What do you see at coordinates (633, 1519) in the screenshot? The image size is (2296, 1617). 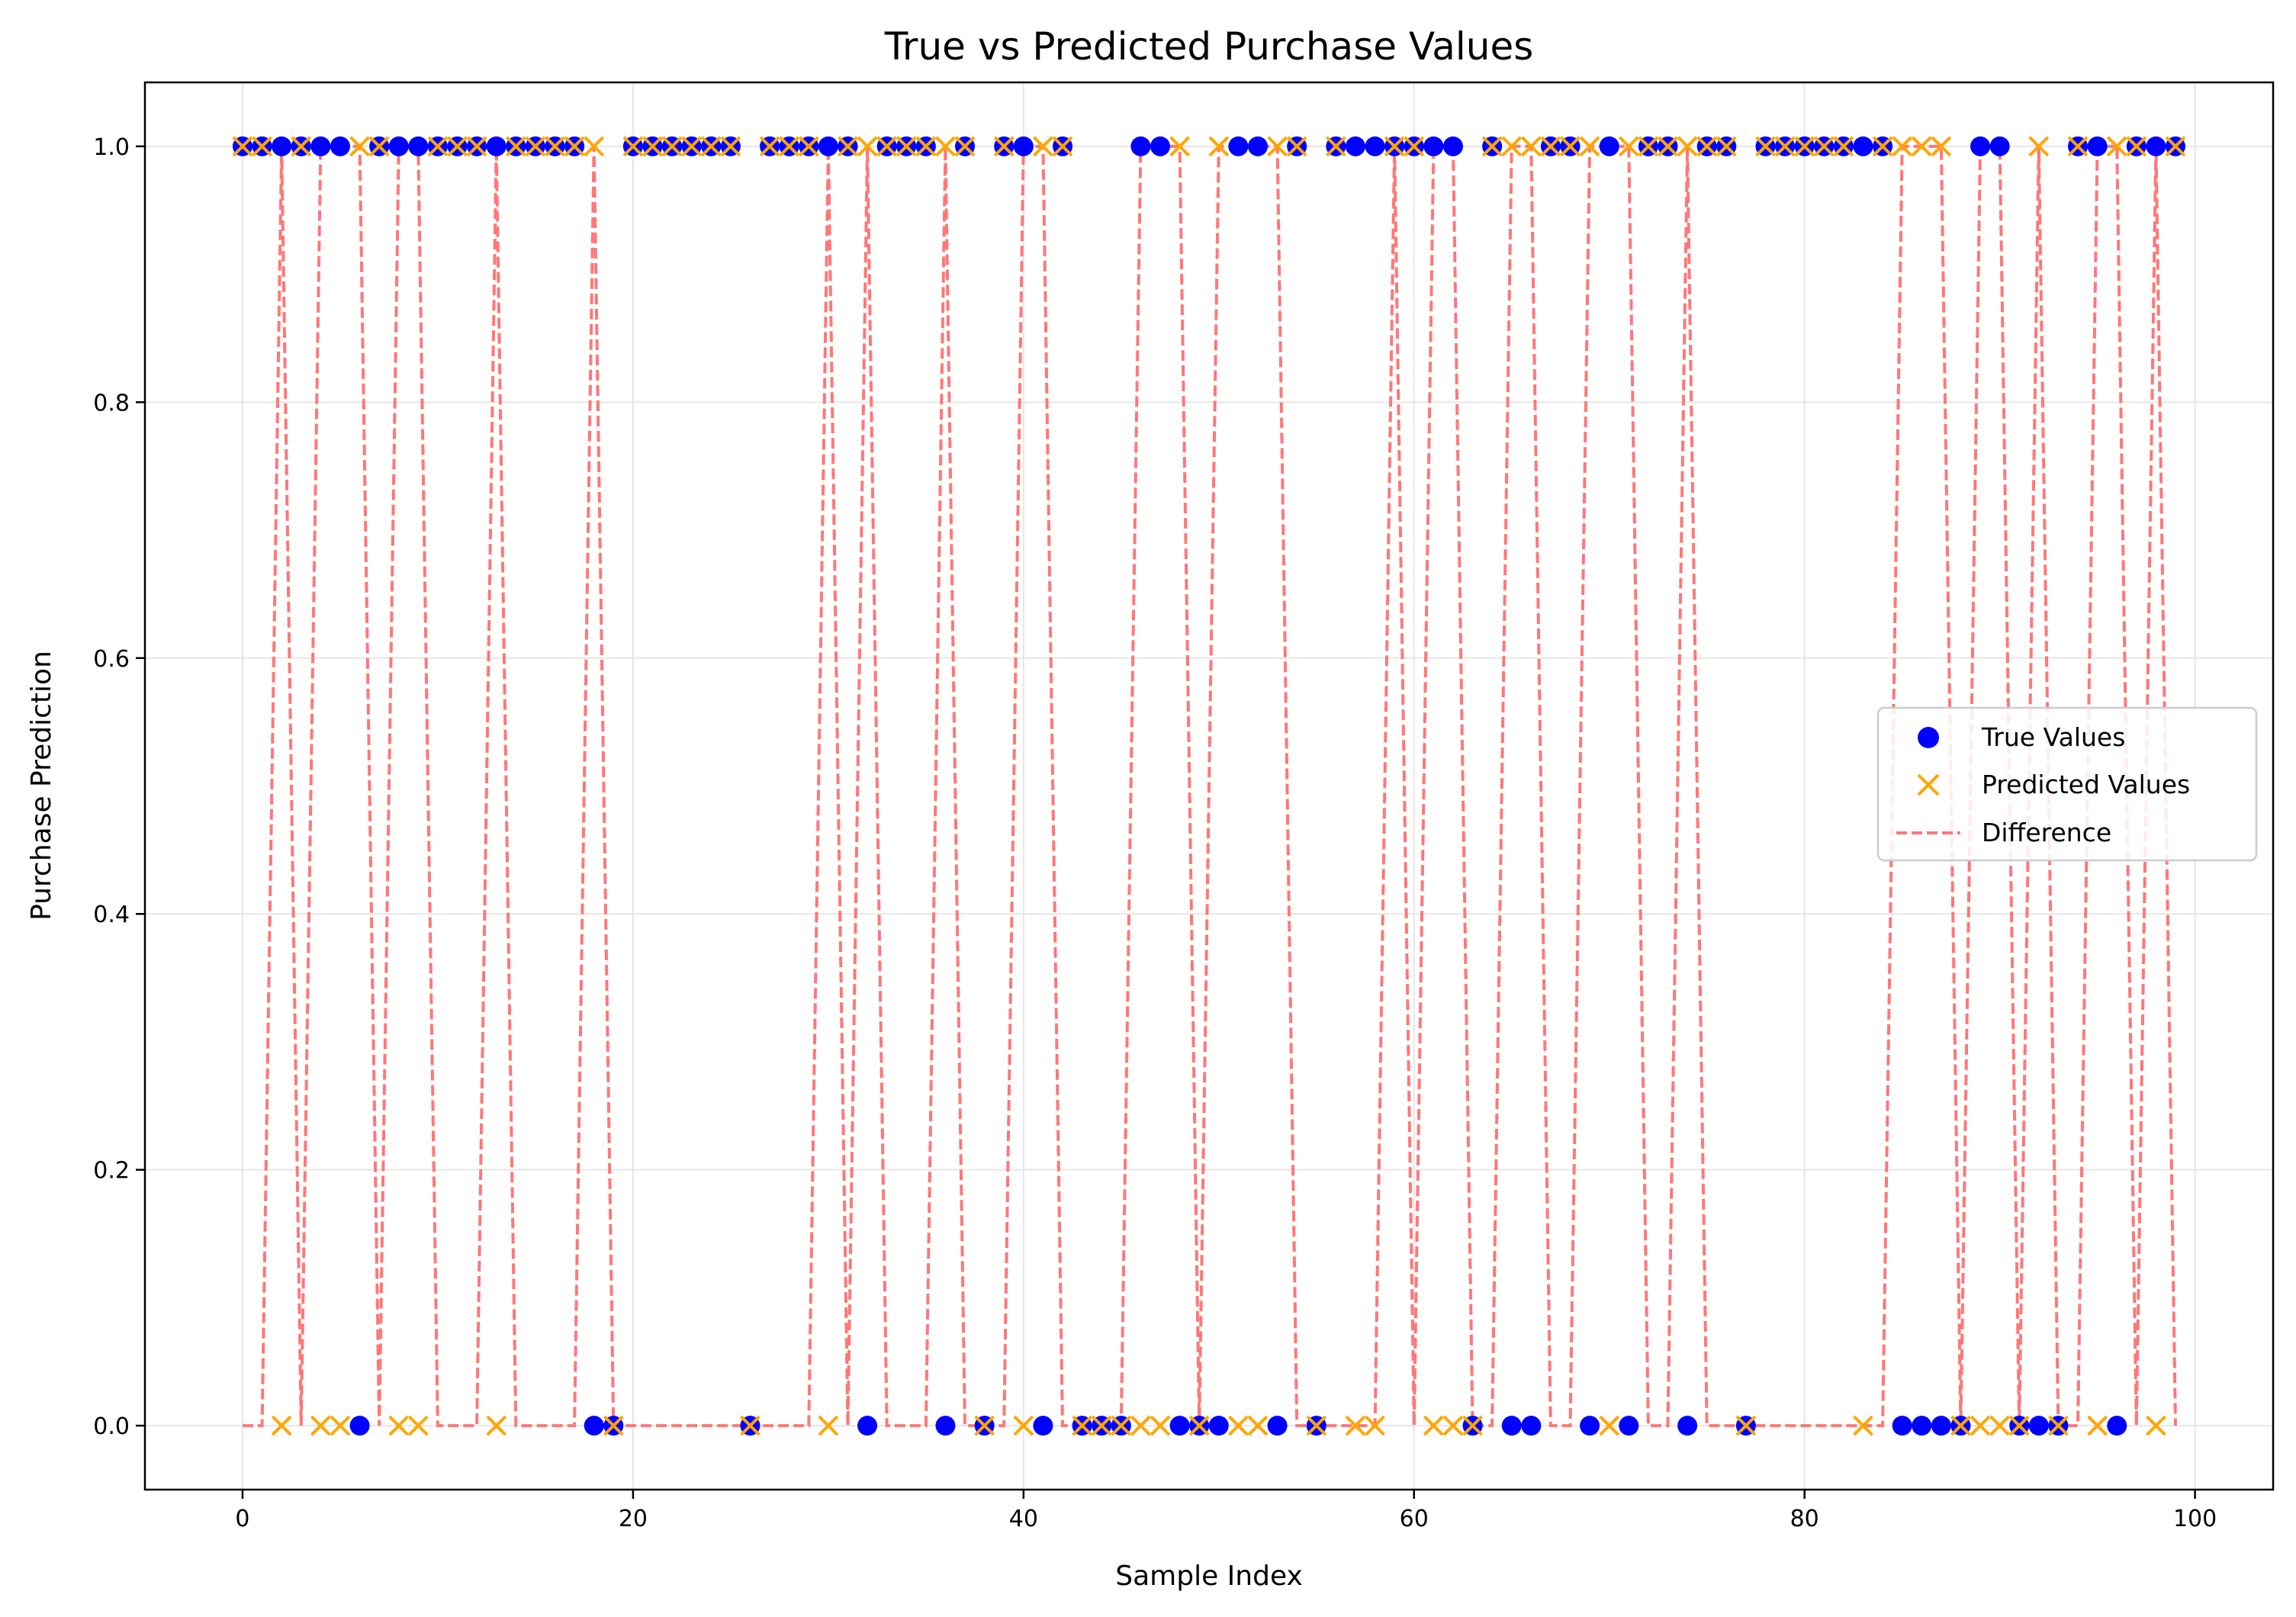 I see `x-tick-label: 20` at bounding box center [633, 1519].